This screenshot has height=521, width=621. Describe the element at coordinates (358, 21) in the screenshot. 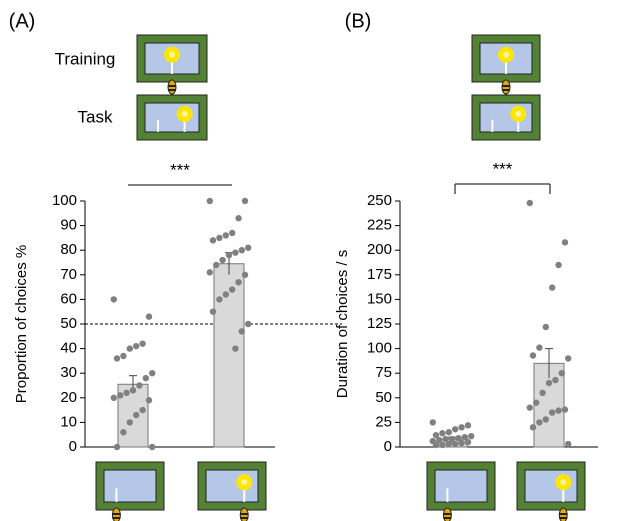

I see `panel-label: (B)` at that location.